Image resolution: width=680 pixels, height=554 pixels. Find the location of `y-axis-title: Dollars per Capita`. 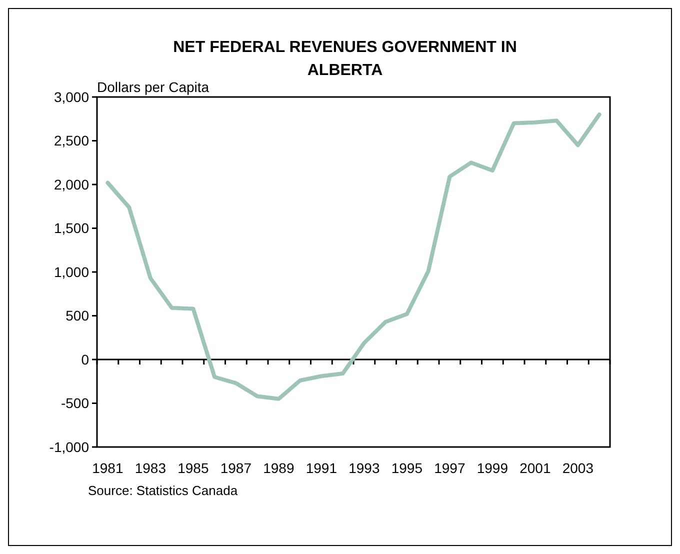

y-axis-title: Dollars per Capita is located at coordinates (153, 87).